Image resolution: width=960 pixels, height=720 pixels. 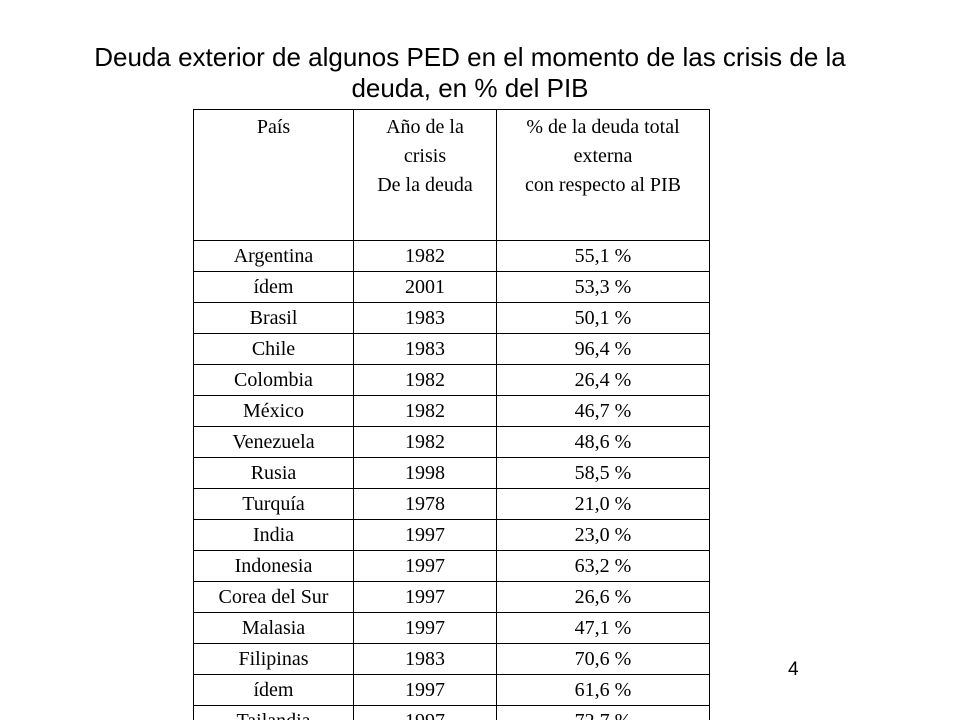 What do you see at coordinates (603, 411) in the screenshot?
I see `cell-debt-percent: 46,7 %` at bounding box center [603, 411].